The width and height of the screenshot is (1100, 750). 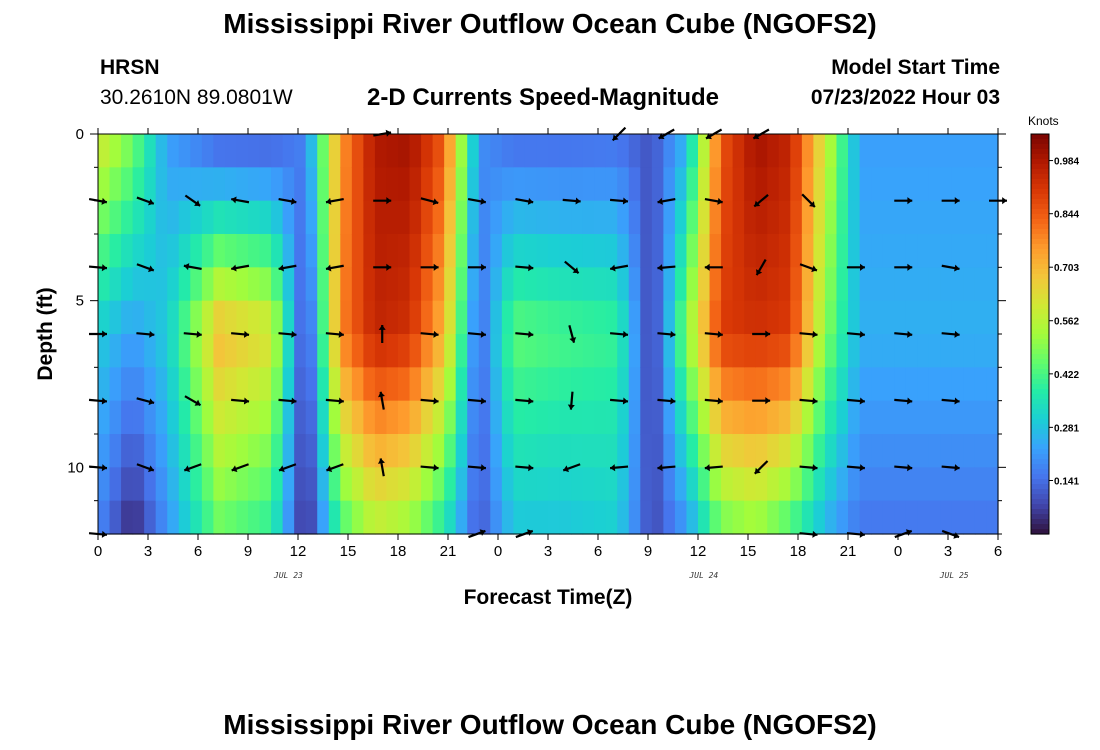 I want to click on colorbar-tick-label: 0.562, so click(x=1066, y=322).